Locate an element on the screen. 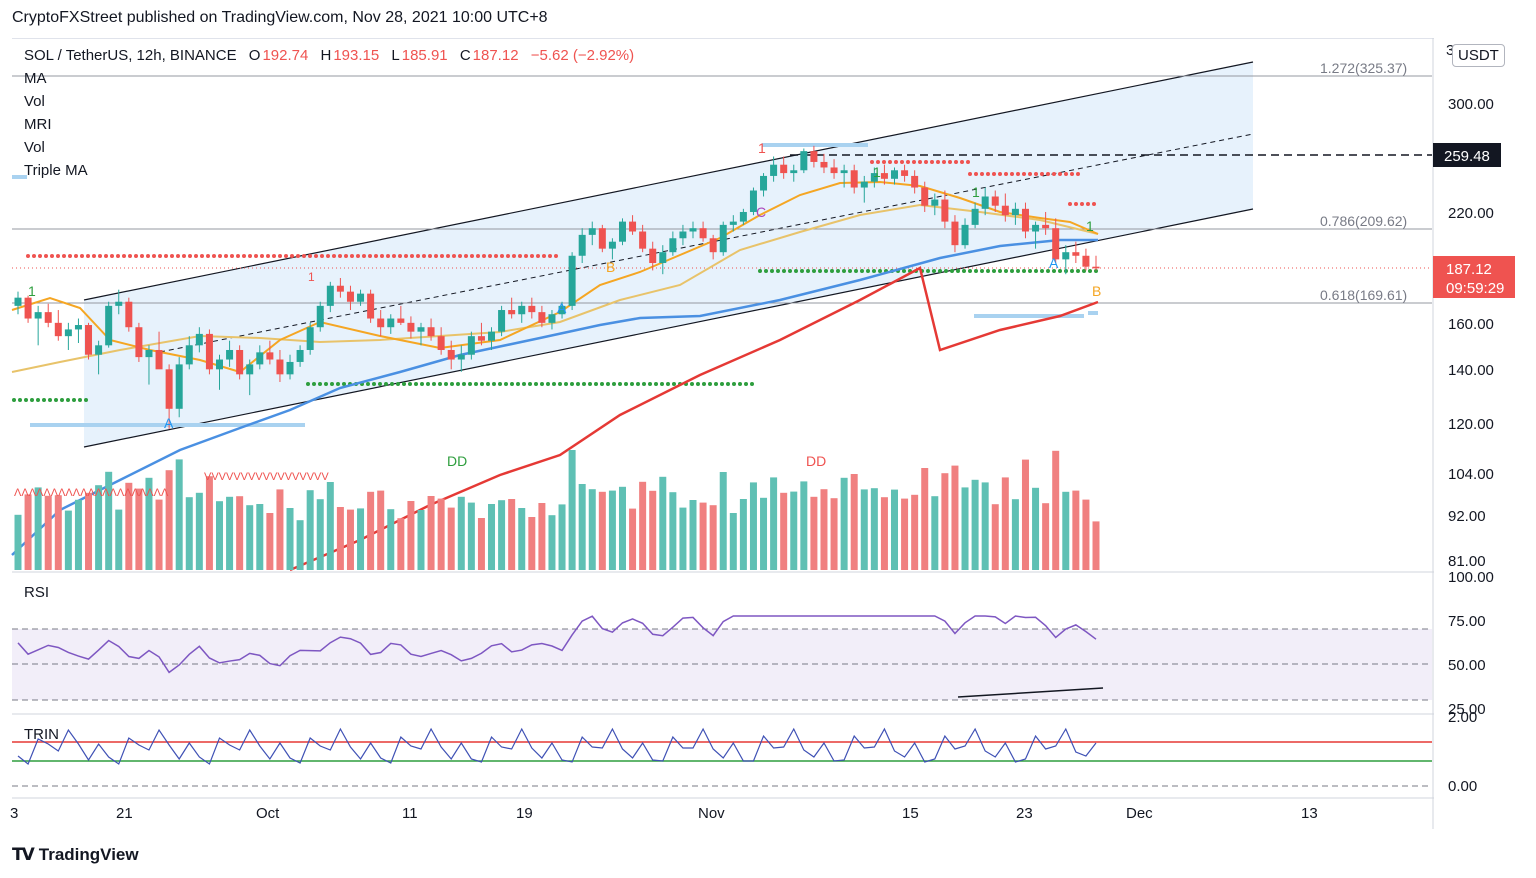  tradingview-logo: 𝗧𝗩 TradingView is located at coordinates (75, 854).